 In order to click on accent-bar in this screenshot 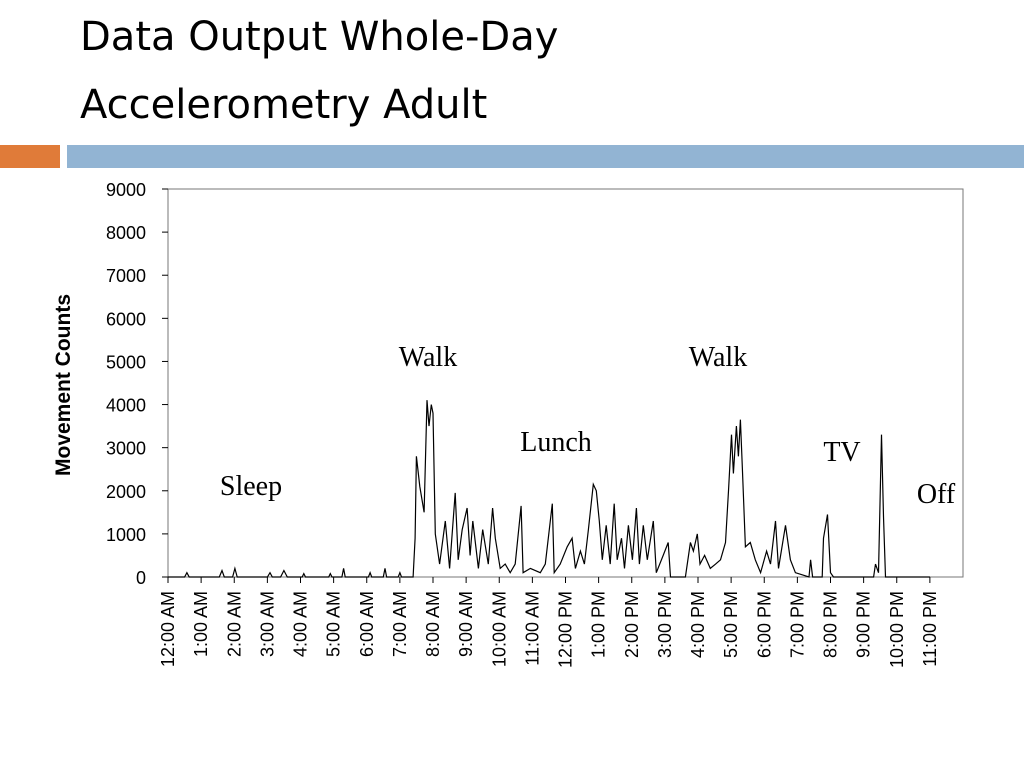, I will do `click(30, 156)`.